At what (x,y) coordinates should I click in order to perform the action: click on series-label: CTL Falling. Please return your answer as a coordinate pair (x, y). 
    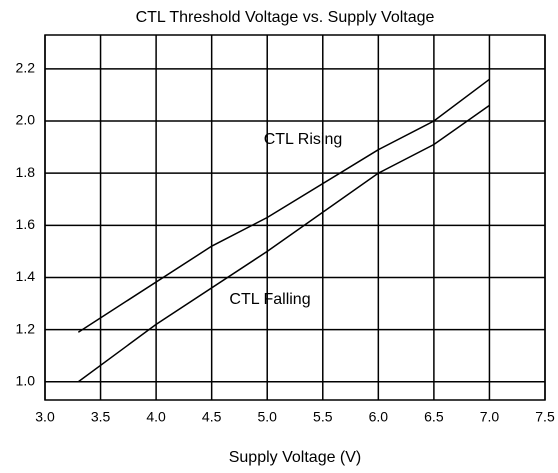
    Looking at the image, I should click on (269, 299).